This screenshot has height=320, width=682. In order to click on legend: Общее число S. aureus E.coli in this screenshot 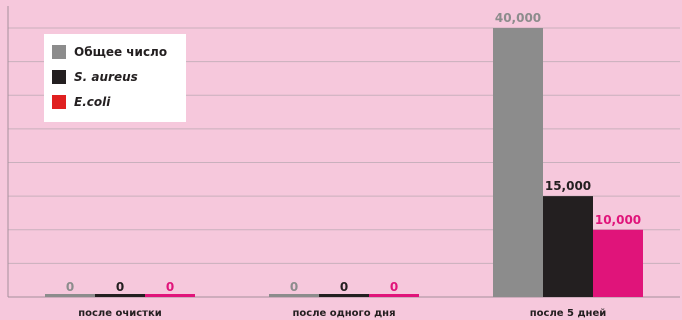, I will do `click(115, 78)`.